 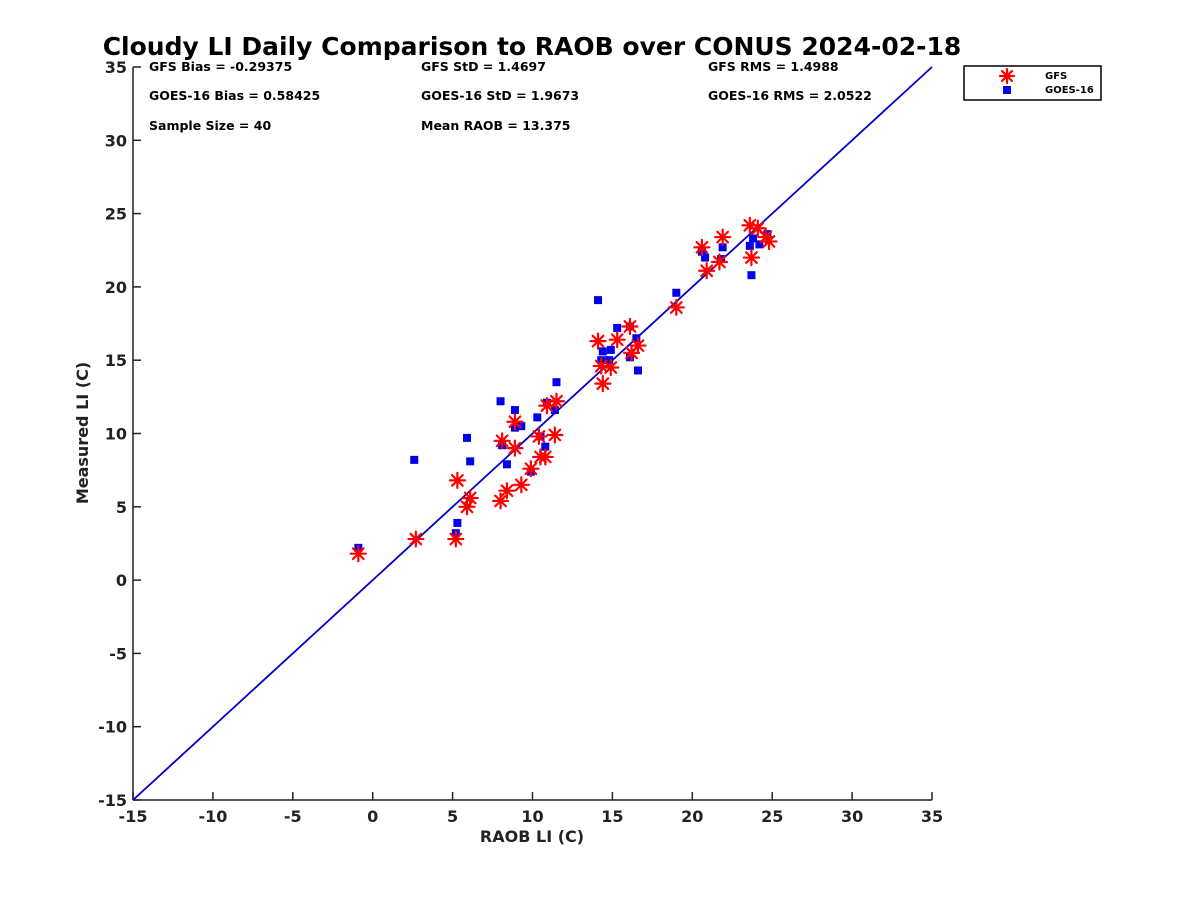 I want to click on x-tick-label: 15, so click(x=612, y=816).